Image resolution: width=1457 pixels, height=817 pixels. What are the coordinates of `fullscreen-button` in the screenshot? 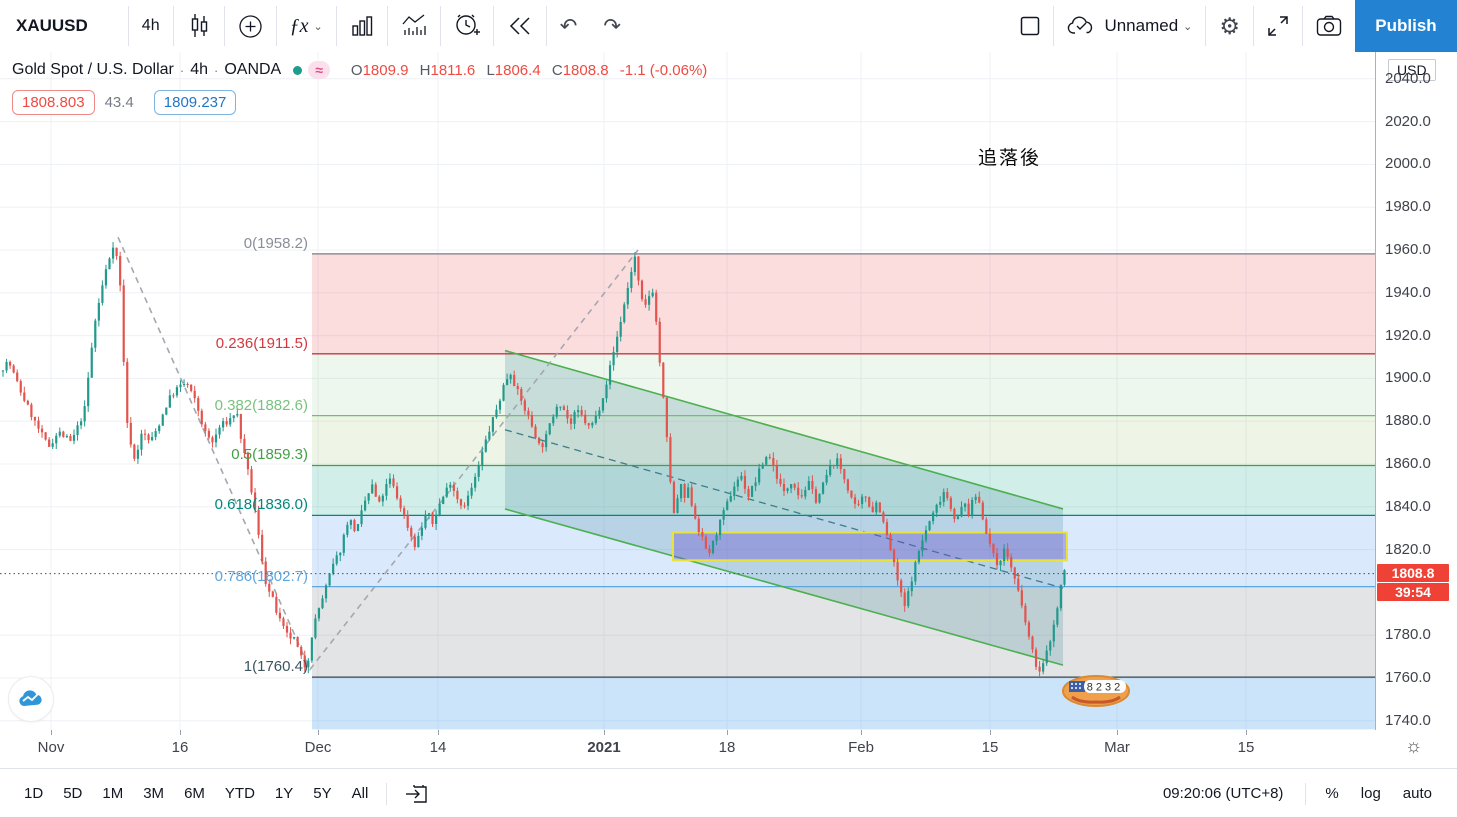 It's located at (1278, 26).